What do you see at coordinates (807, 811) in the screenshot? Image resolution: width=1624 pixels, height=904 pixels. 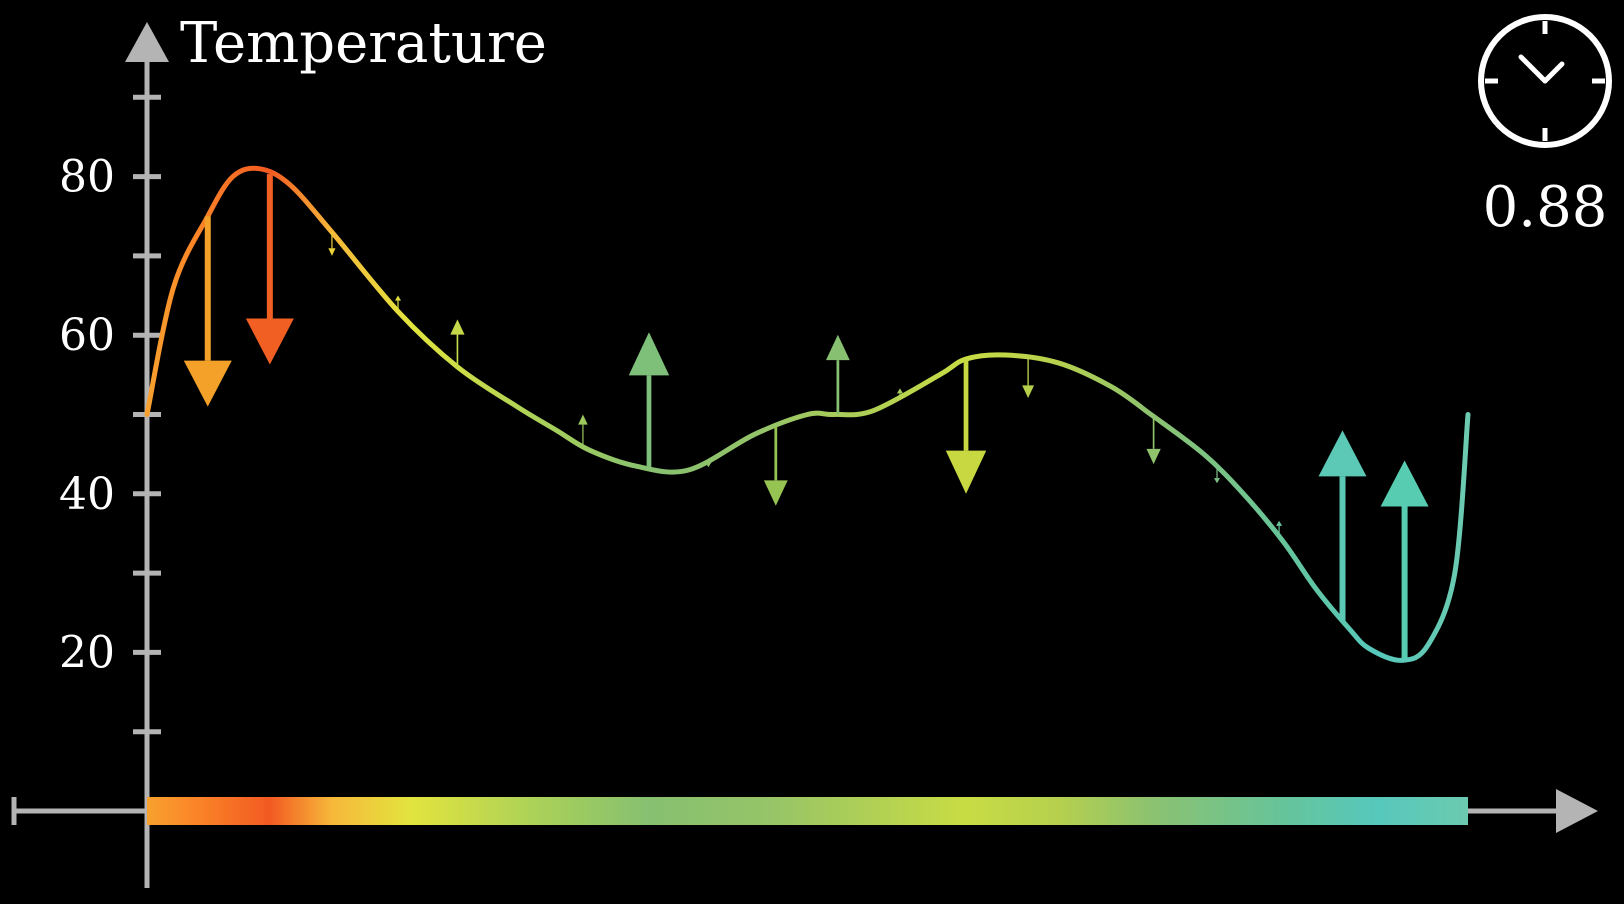 I see `temperature-color-bar` at bounding box center [807, 811].